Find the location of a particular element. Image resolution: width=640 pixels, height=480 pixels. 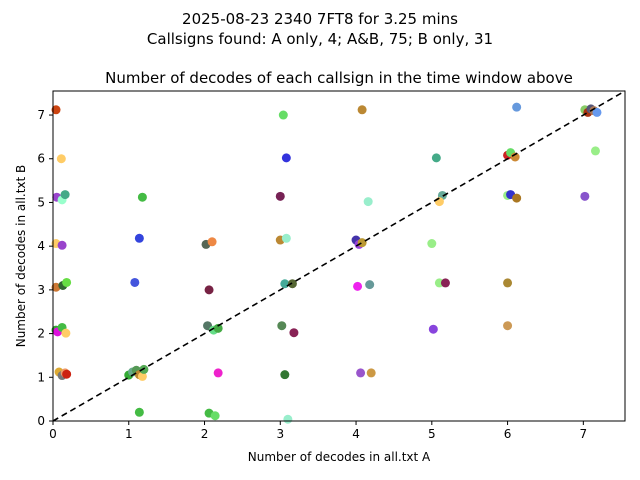

y-tick-label-3: 3 is located at coordinates (41, 290).